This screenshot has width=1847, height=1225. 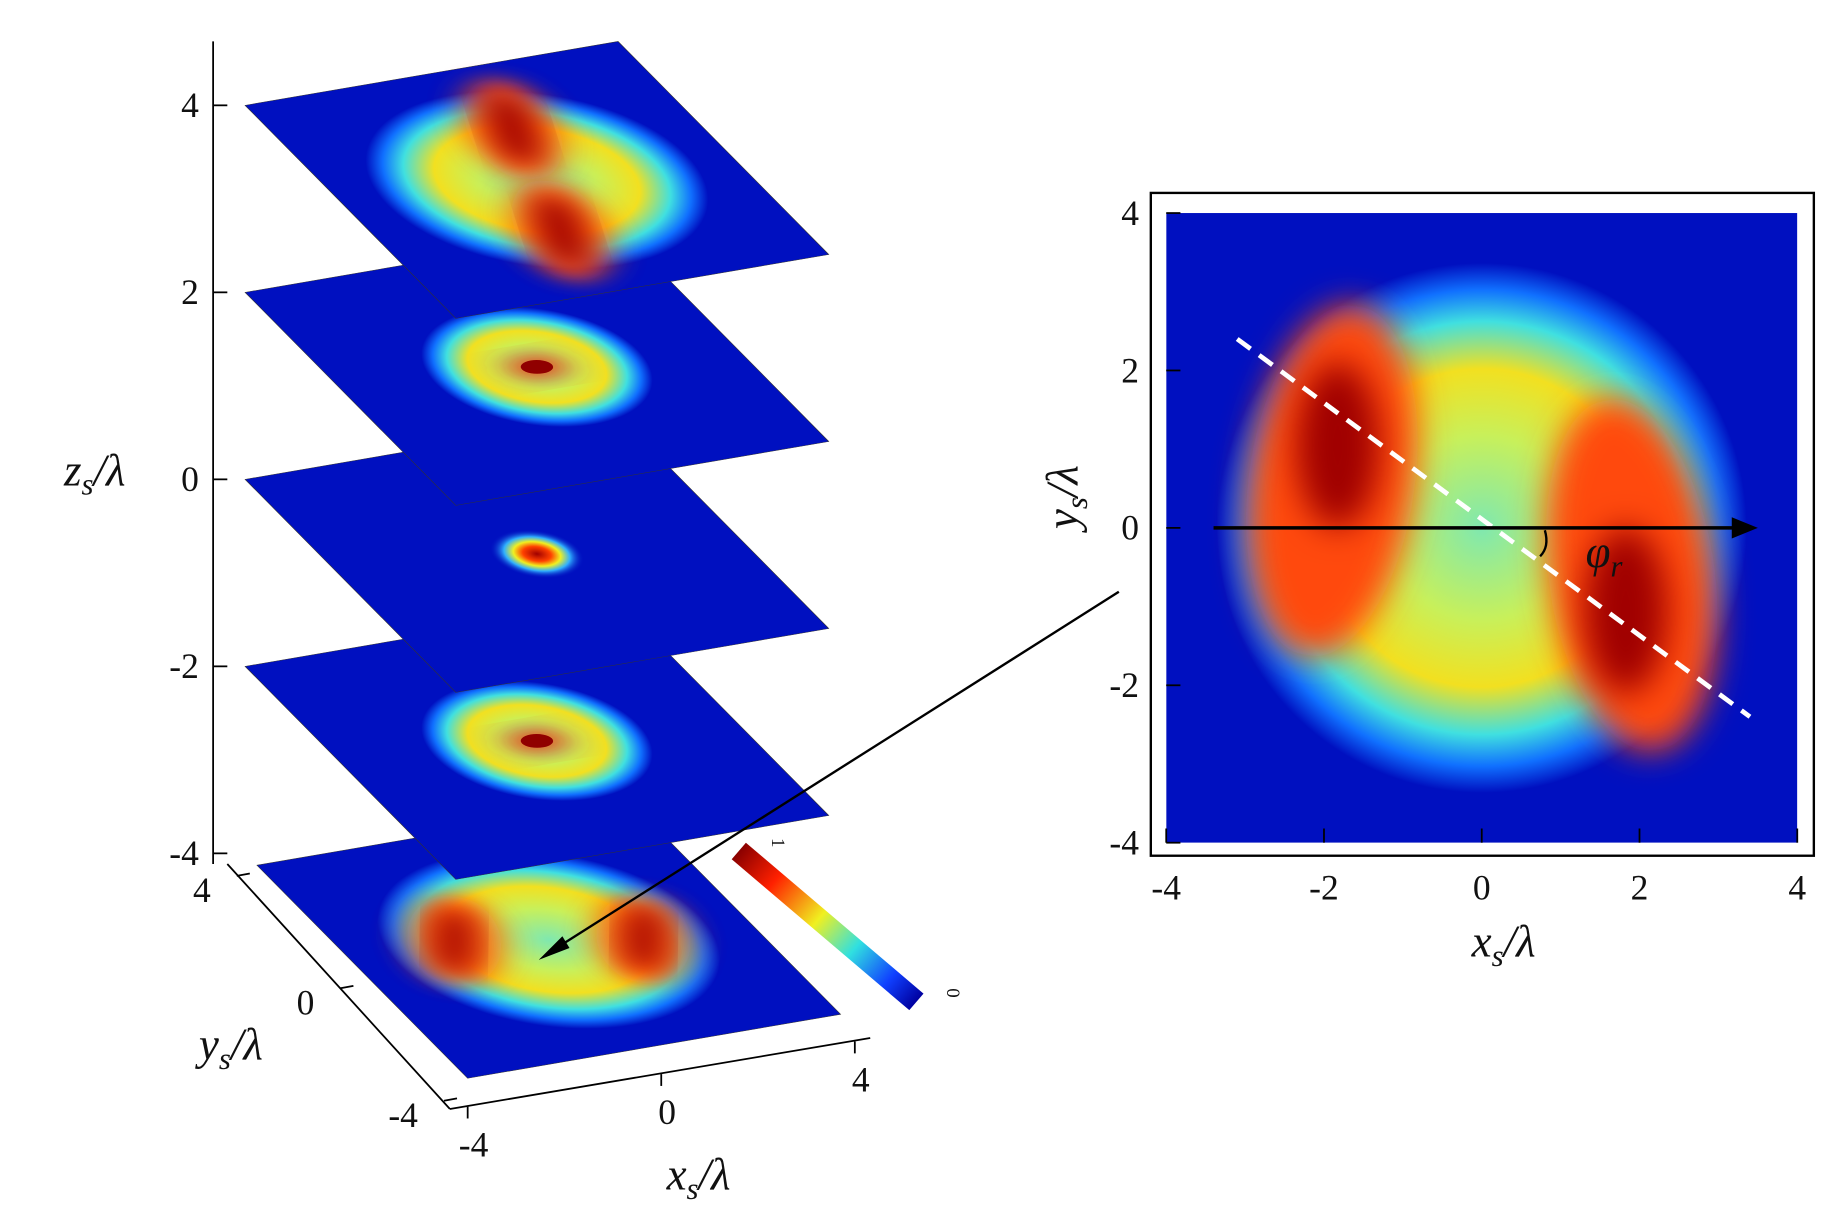 What do you see at coordinates (190, 479) in the screenshot?
I see `z-tick-label: 0` at bounding box center [190, 479].